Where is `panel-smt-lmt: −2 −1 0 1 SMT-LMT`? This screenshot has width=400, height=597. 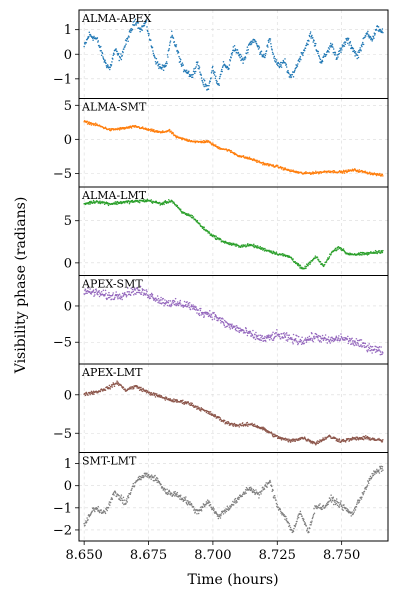
panel-smt-lmt: −2 −1 0 1 SMT-LMT is located at coordinates (221, 497).